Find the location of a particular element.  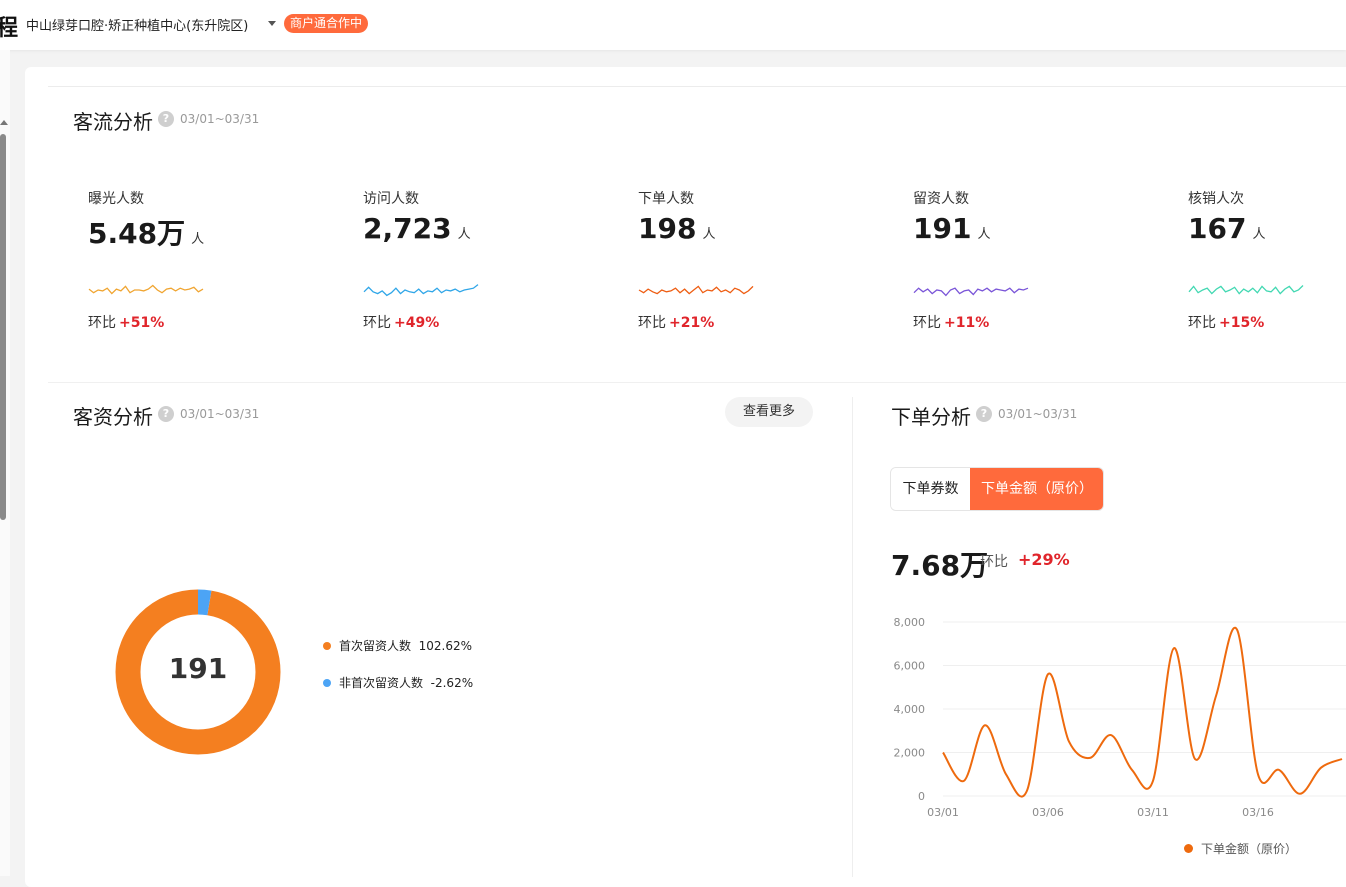

scroll-up-icon is located at coordinates (4, 122).